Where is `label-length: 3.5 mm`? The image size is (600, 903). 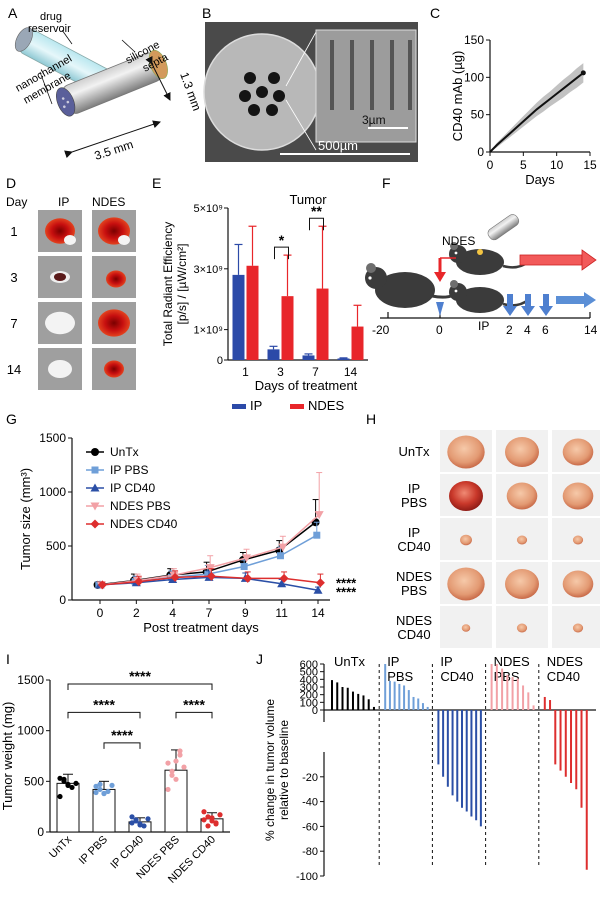 label-length: 3.5 mm is located at coordinates (114, 150).